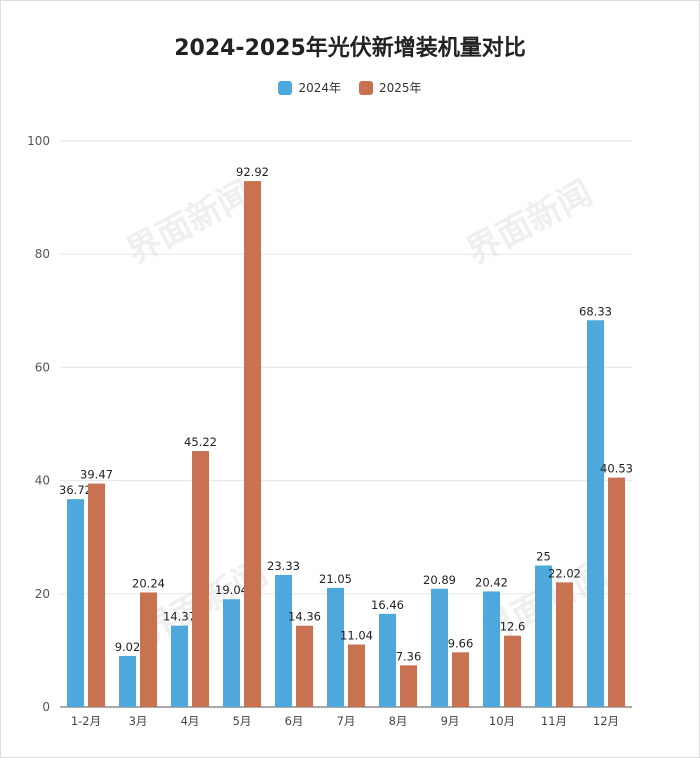 This screenshot has height=758, width=700. Describe the element at coordinates (242, 721) in the screenshot. I see `x-tick-label-3: 5月` at that location.